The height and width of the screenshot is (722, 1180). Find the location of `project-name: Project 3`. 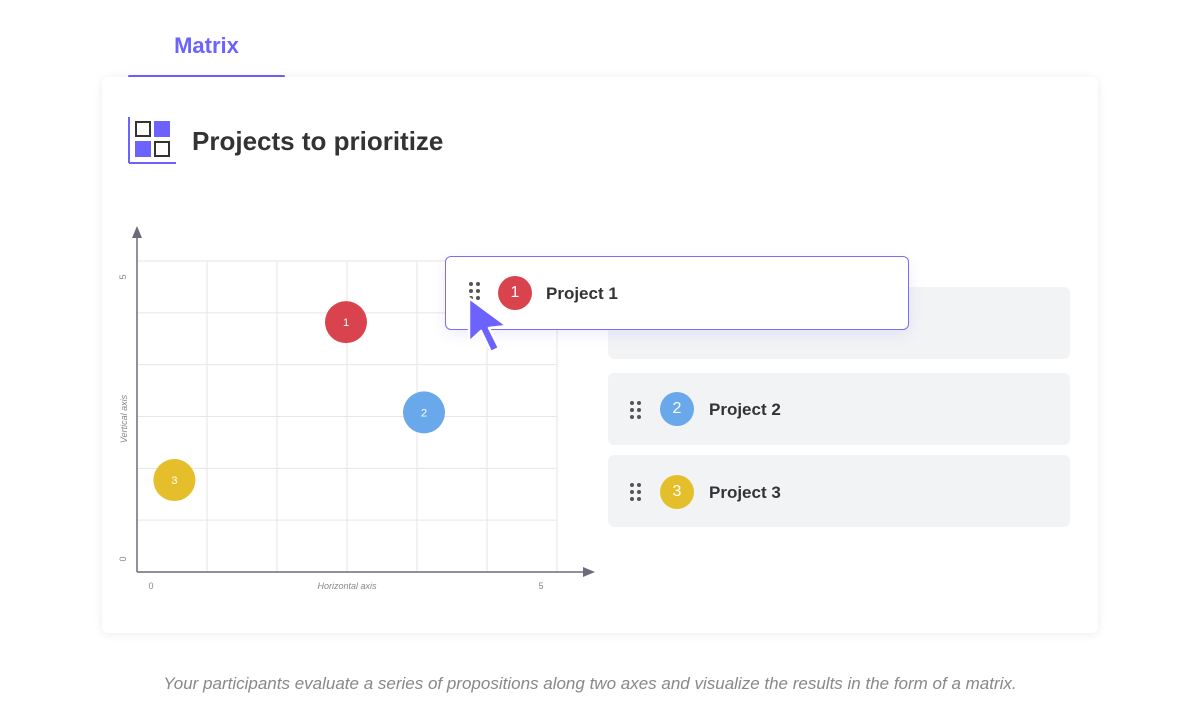

project-name: Project 3 is located at coordinates (745, 492).